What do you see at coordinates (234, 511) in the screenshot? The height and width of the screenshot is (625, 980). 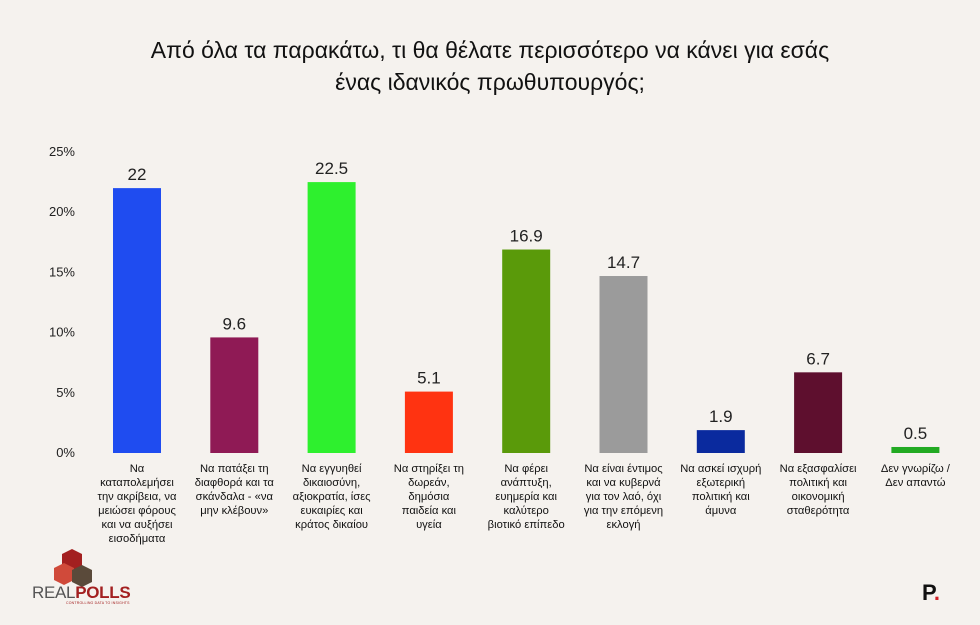 I see `category-label-line: μην κλέβουν»` at bounding box center [234, 511].